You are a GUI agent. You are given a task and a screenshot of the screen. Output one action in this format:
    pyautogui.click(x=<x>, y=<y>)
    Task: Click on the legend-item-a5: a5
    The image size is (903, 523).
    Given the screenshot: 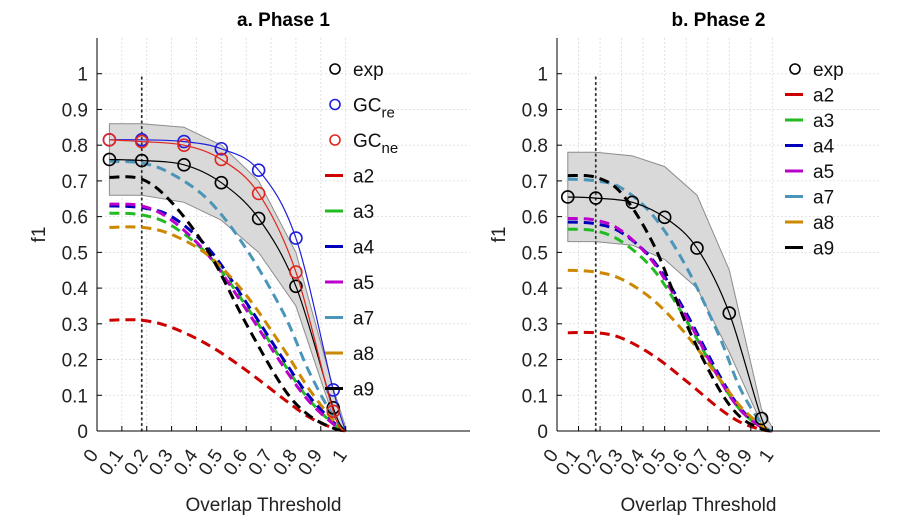 What is the action you would take?
    pyautogui.click(x=809, y=172)
    